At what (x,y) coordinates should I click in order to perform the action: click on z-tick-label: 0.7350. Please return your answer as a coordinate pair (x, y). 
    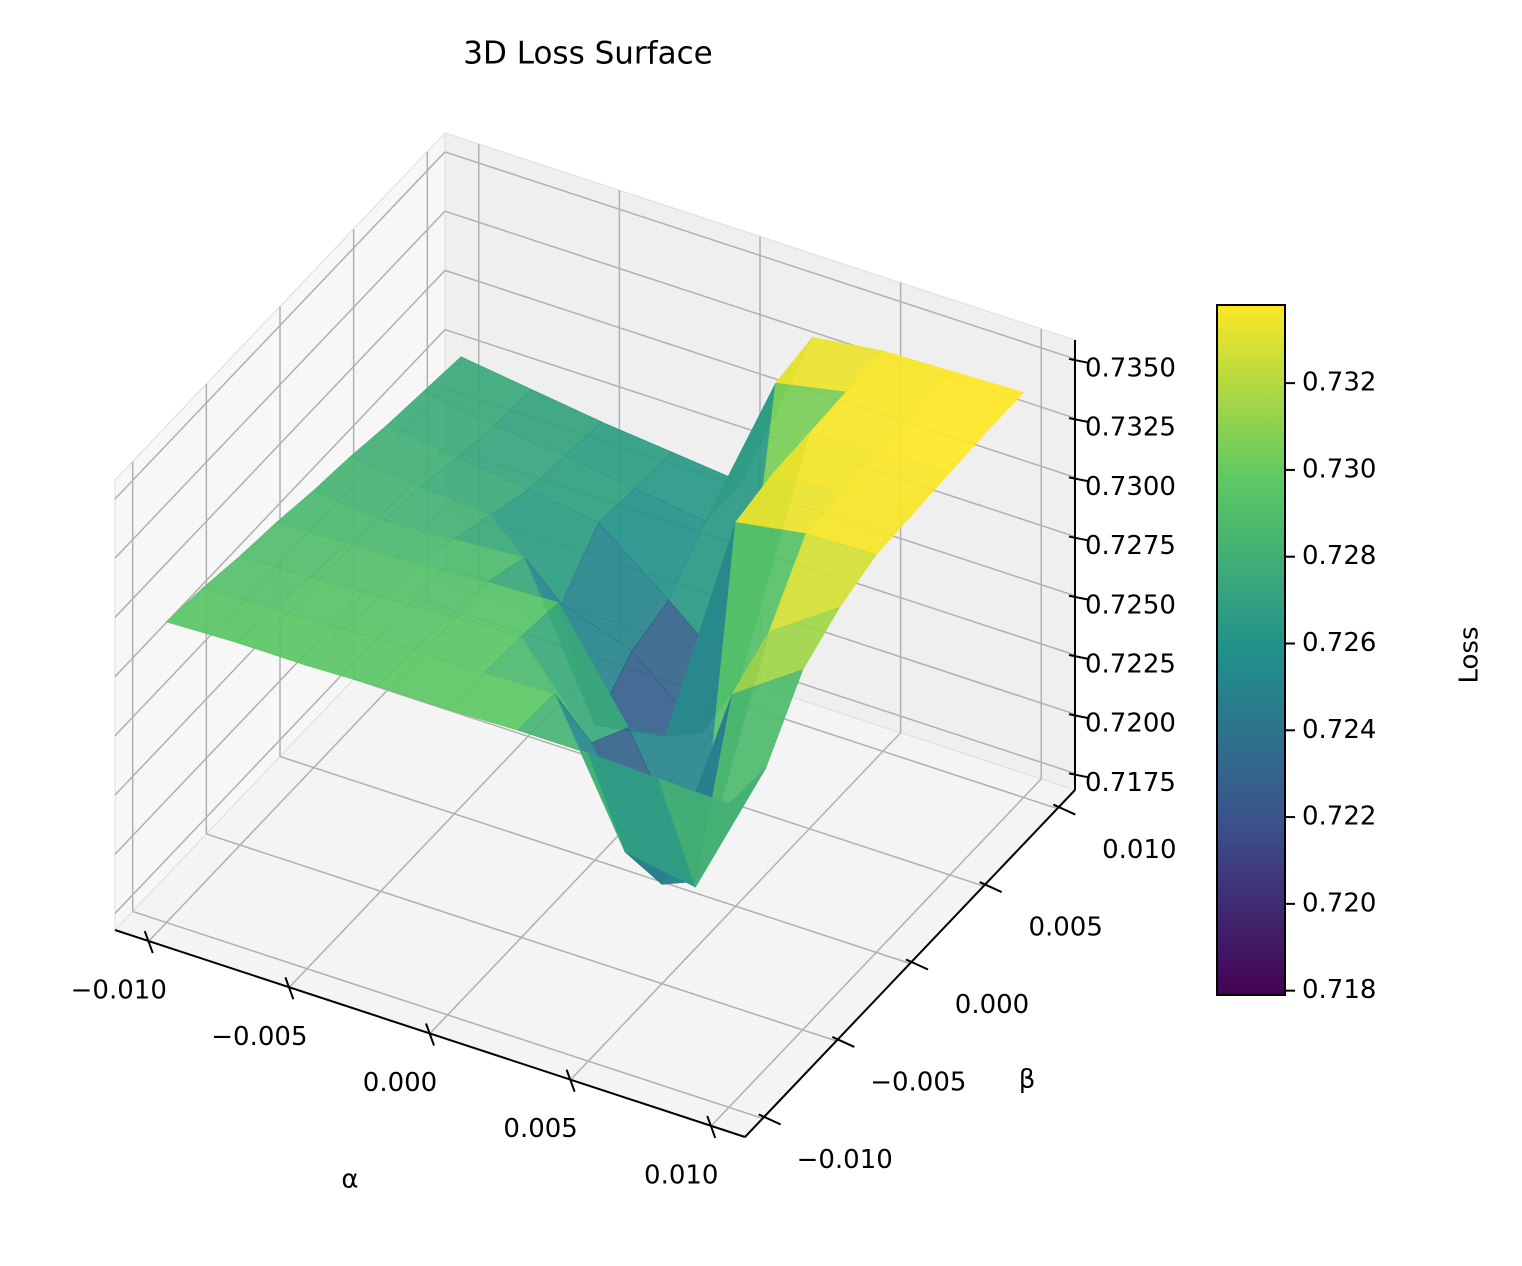
    Looking at the image, I should click on (1130, 368).